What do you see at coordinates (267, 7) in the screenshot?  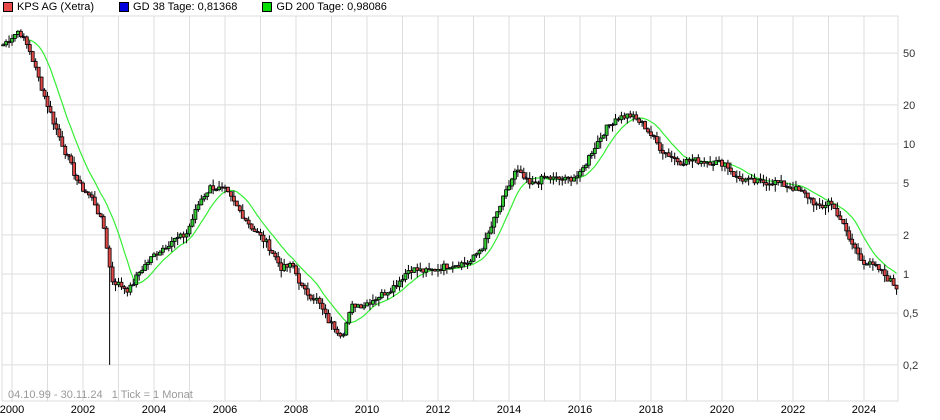 I see `ma200-swatch-icon` at bounding box center [267, 7].